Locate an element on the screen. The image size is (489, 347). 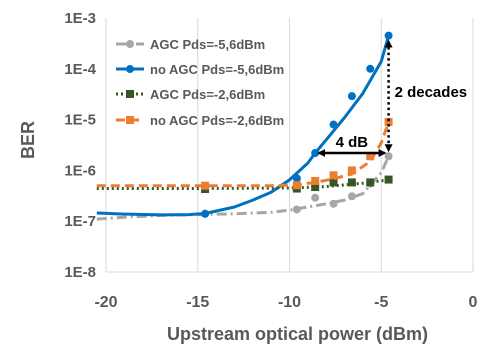
legend-entry: AGC Pds=-2,6dBm is located at coordinates (190, 94).